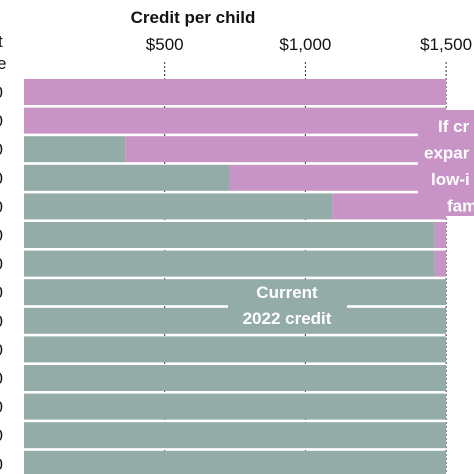  What do you see at coordinates (287, 303) in the screenshot?
I see `annotation-current-background` at bounding box center [287, 303].